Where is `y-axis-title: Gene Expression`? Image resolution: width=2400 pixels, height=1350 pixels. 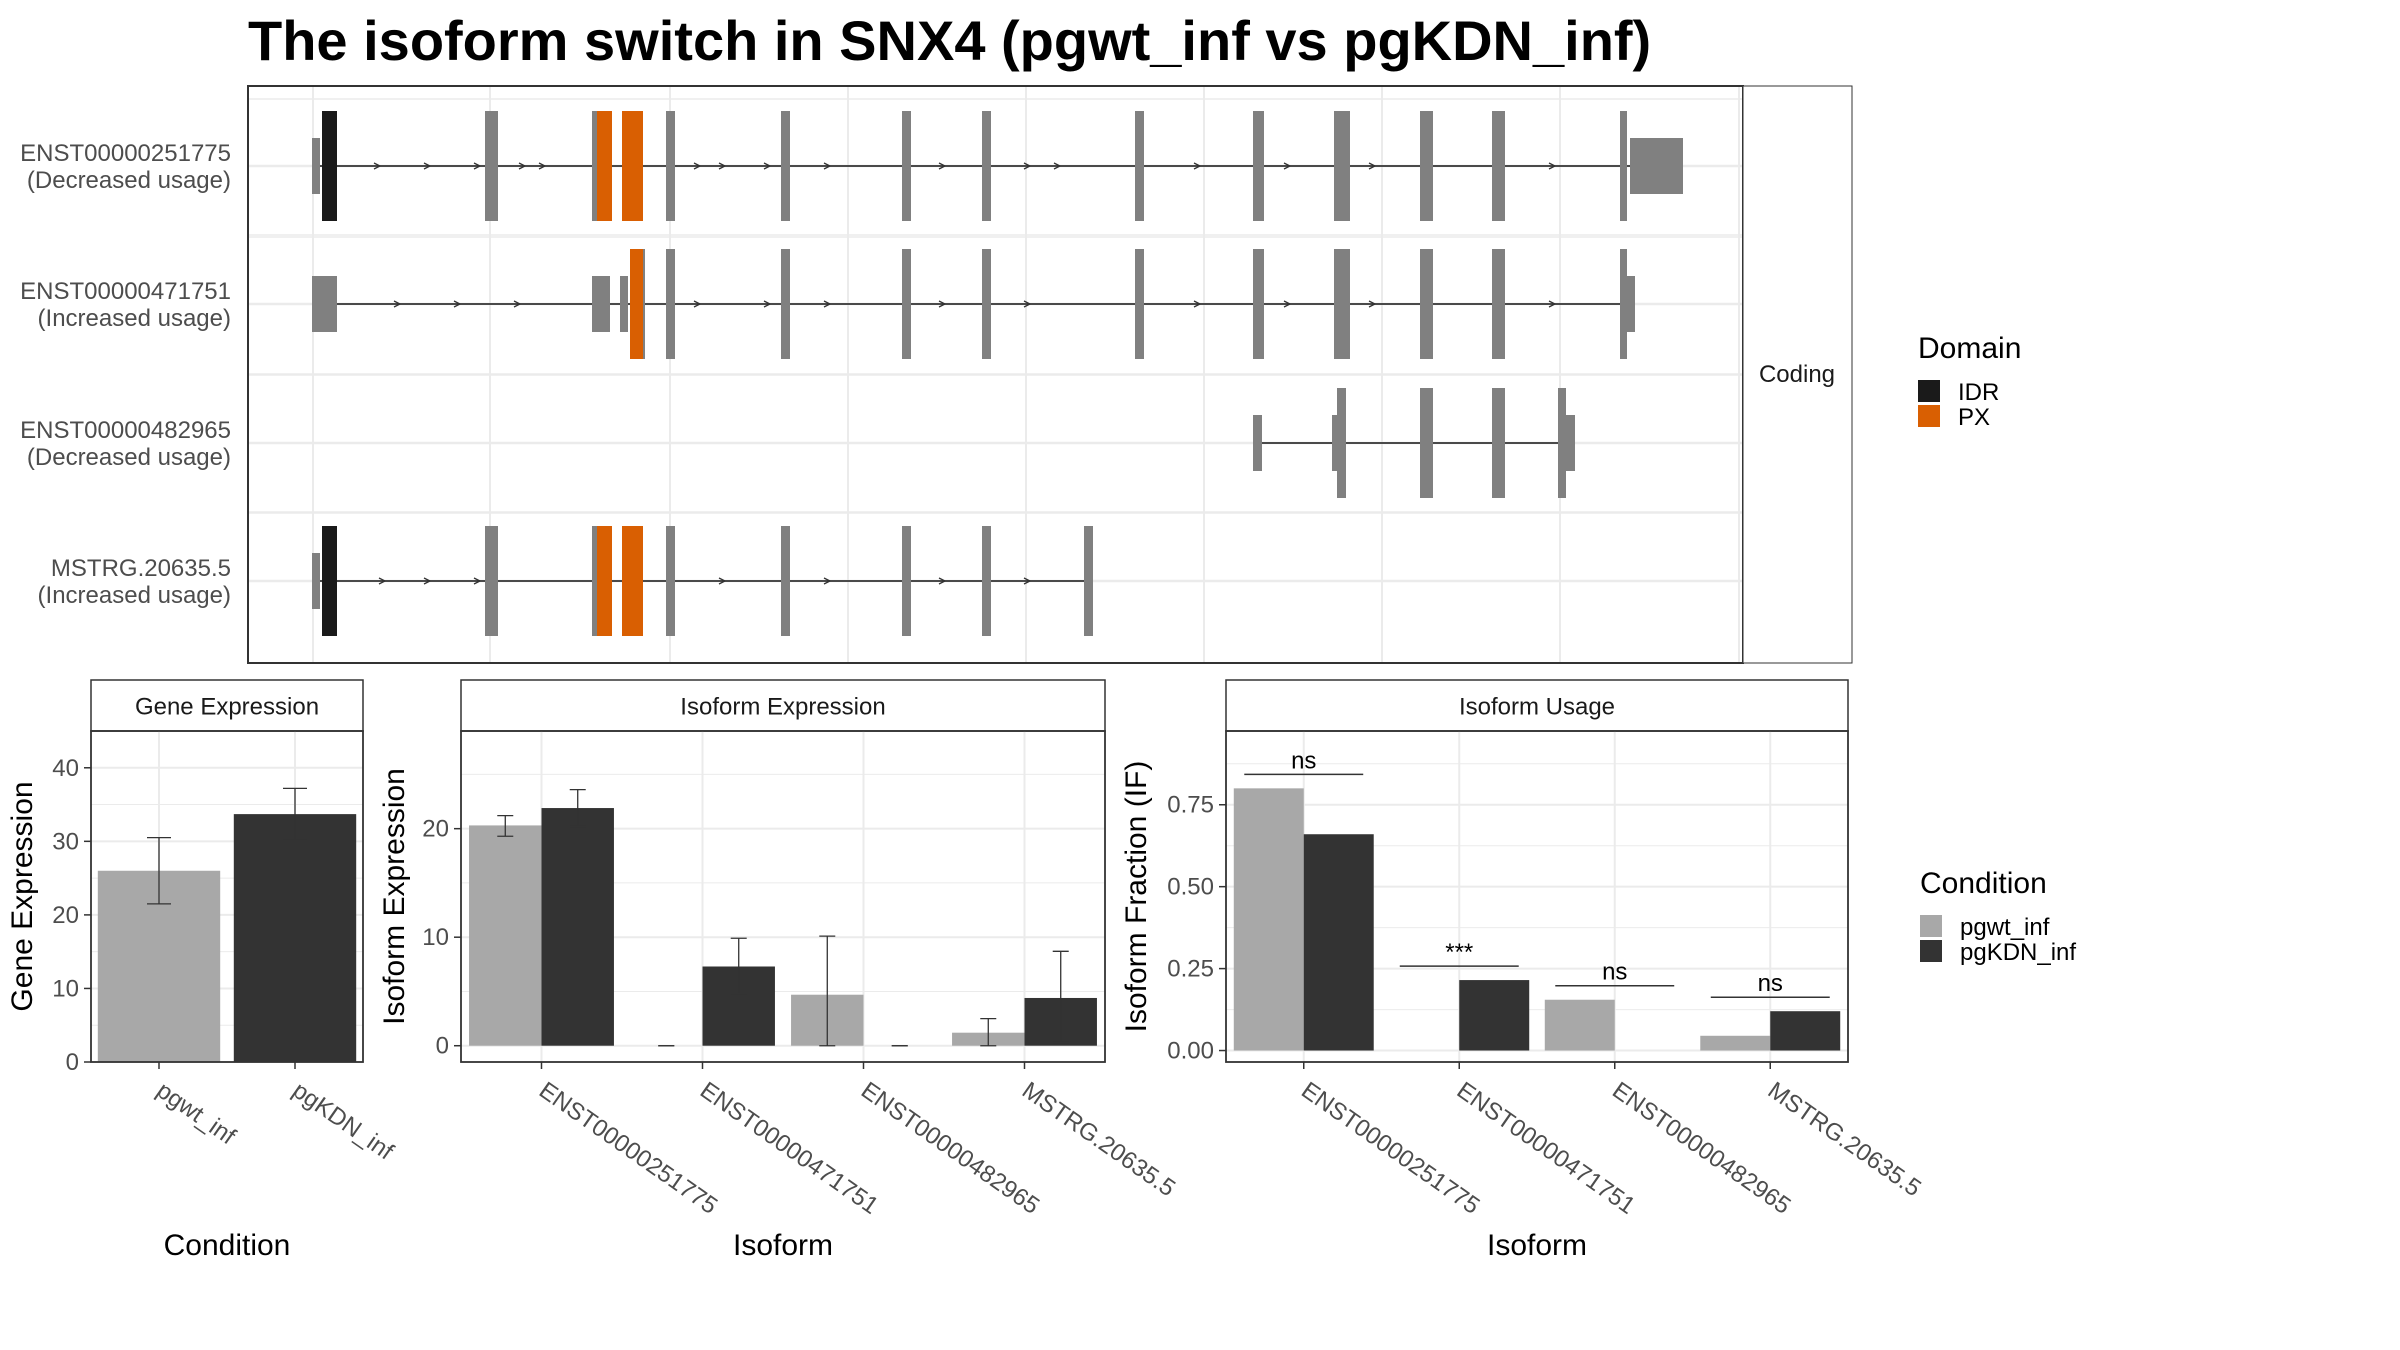
y-axis-title: Gene Expression is located at coordinates (22, 896).